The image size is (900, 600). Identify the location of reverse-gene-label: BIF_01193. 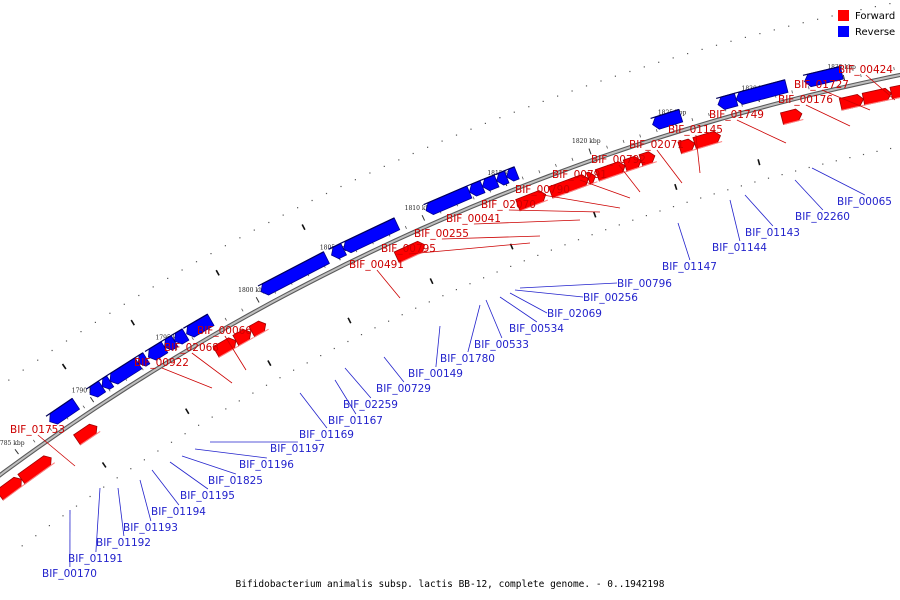
(150, 528).